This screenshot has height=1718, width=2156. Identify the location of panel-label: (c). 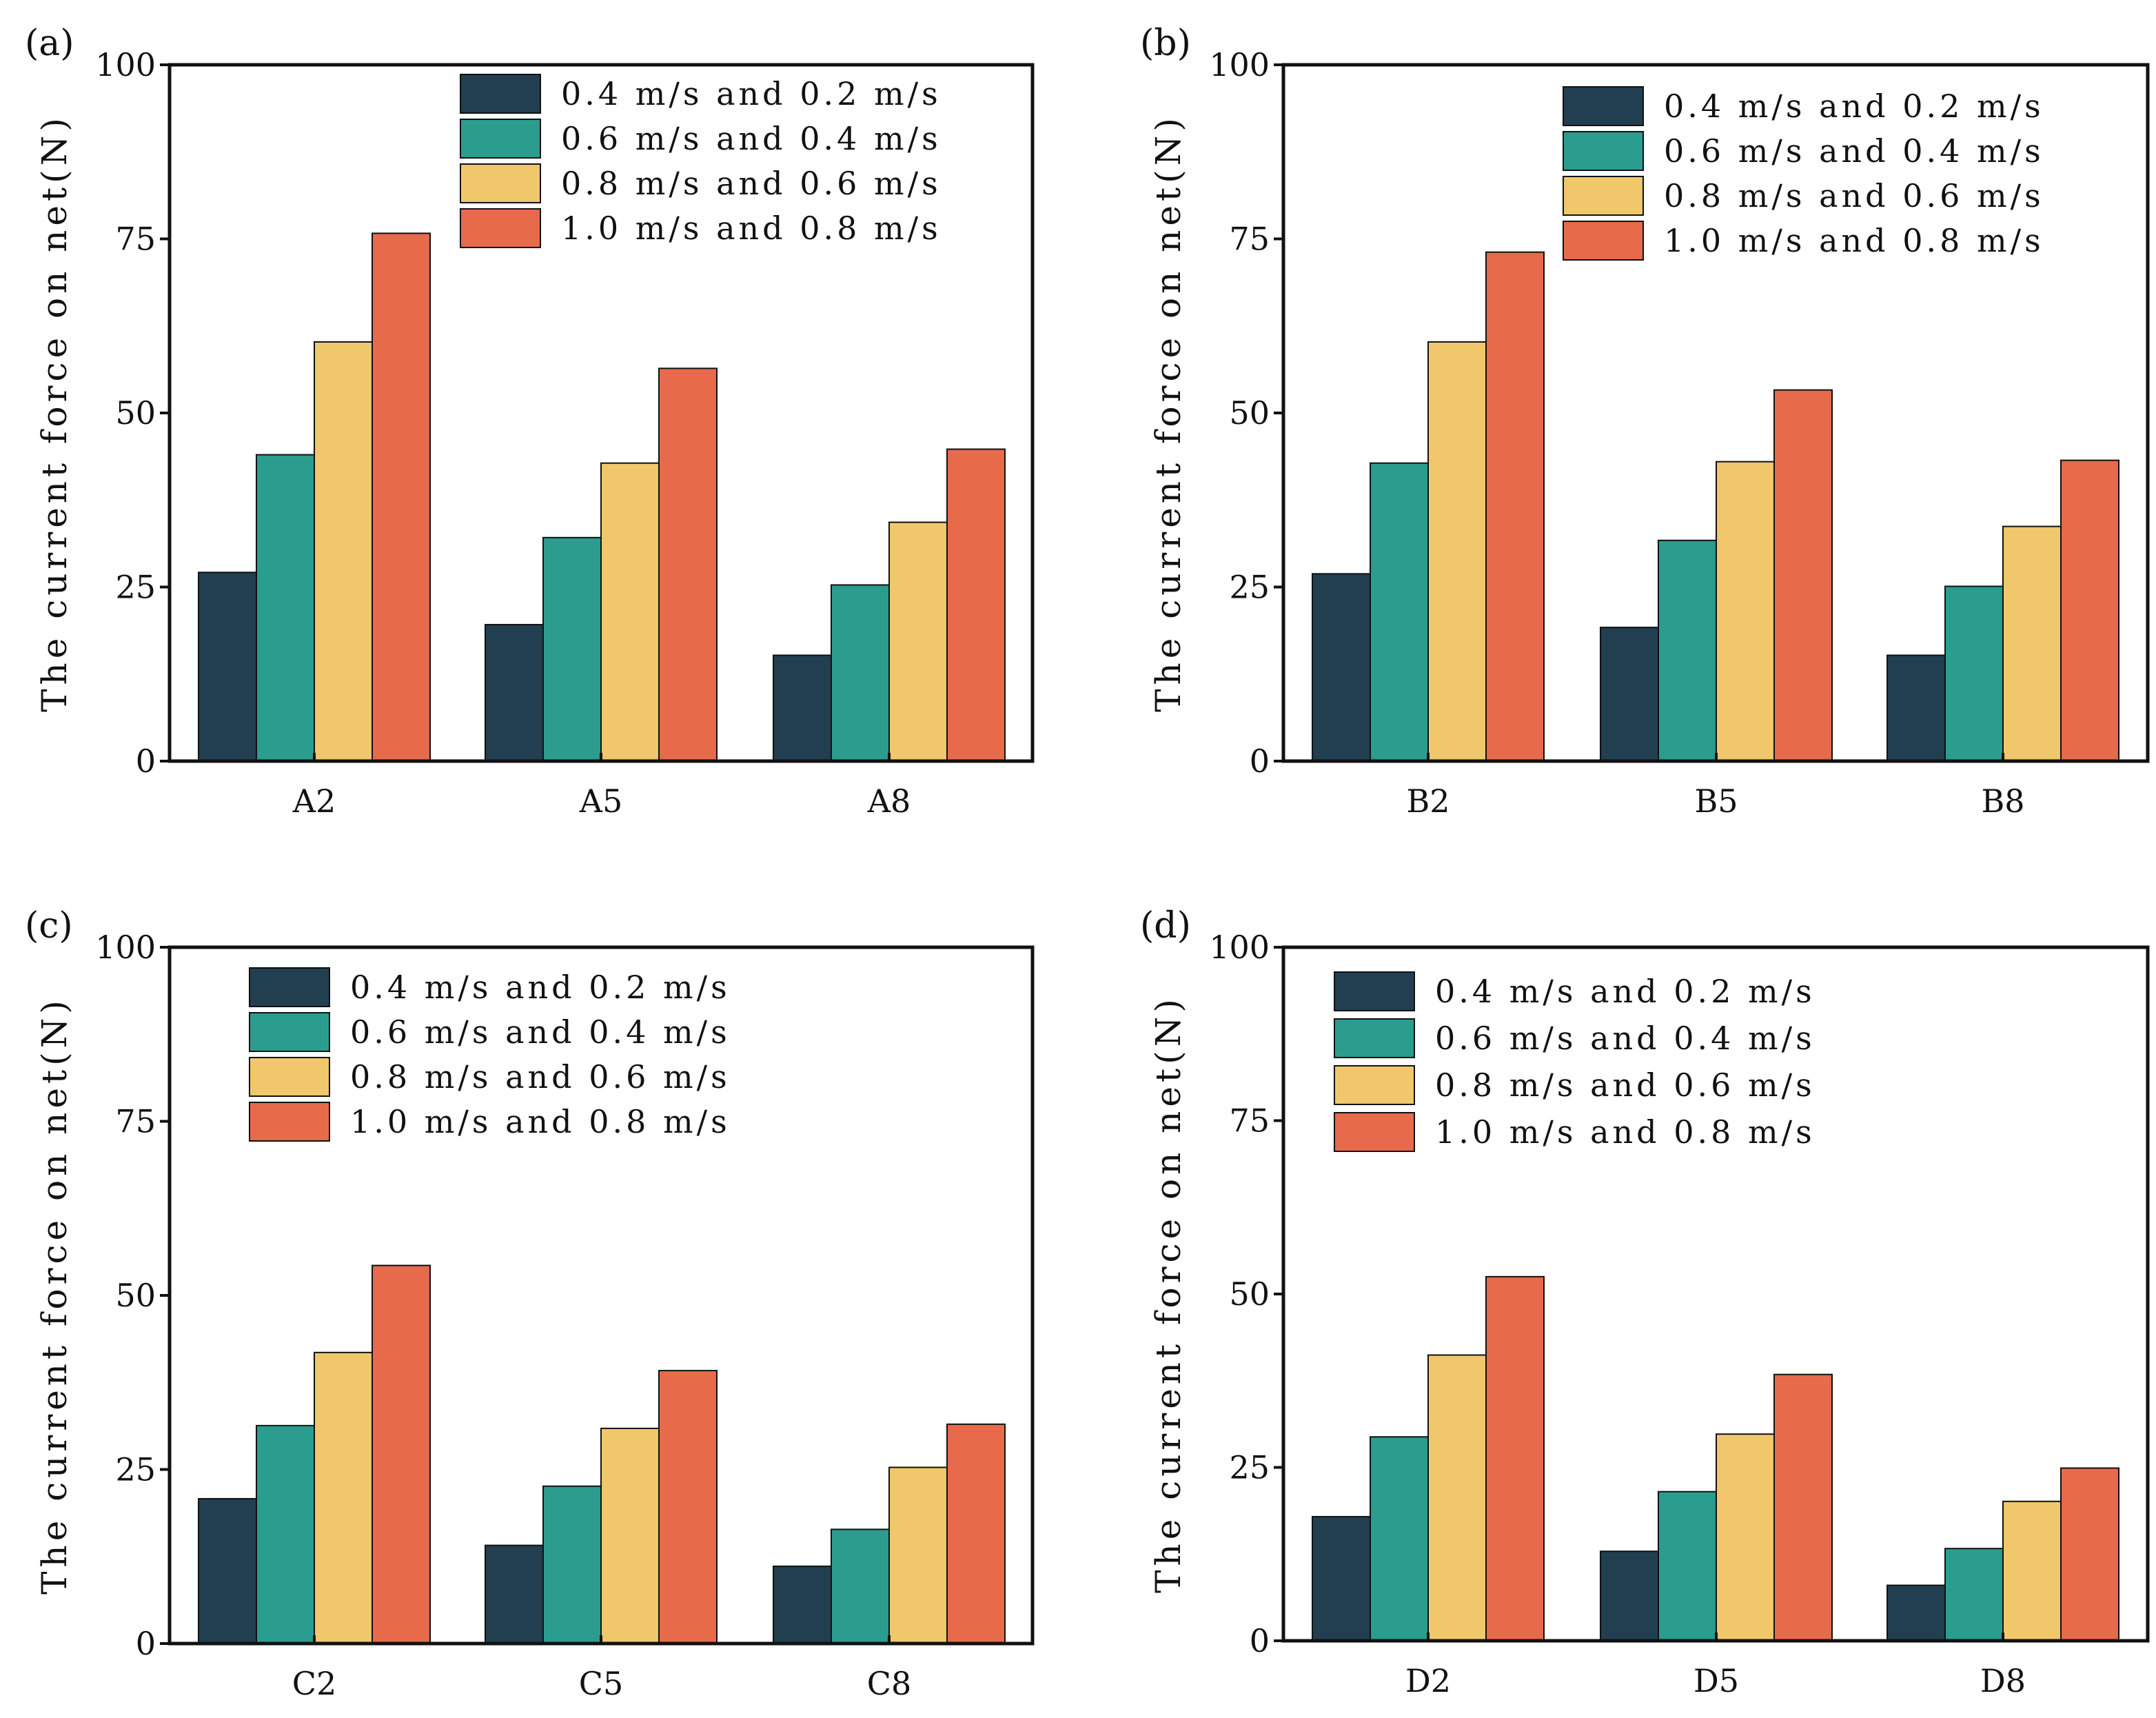
(49, 926).